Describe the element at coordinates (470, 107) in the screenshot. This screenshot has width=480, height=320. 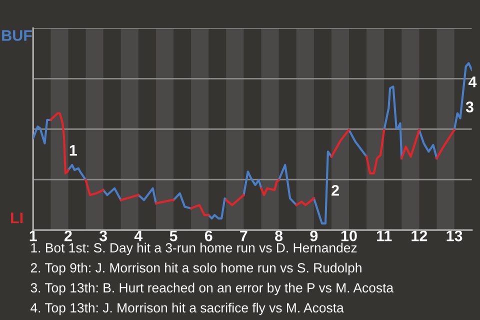
I see `annotation: 3` at that location.